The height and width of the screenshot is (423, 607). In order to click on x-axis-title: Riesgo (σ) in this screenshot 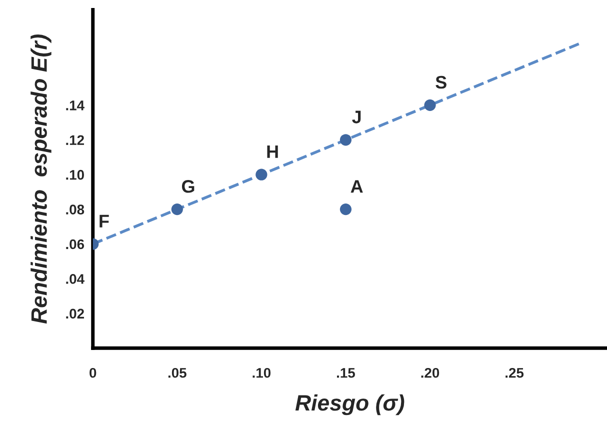, I will do `click(349, 405)`.